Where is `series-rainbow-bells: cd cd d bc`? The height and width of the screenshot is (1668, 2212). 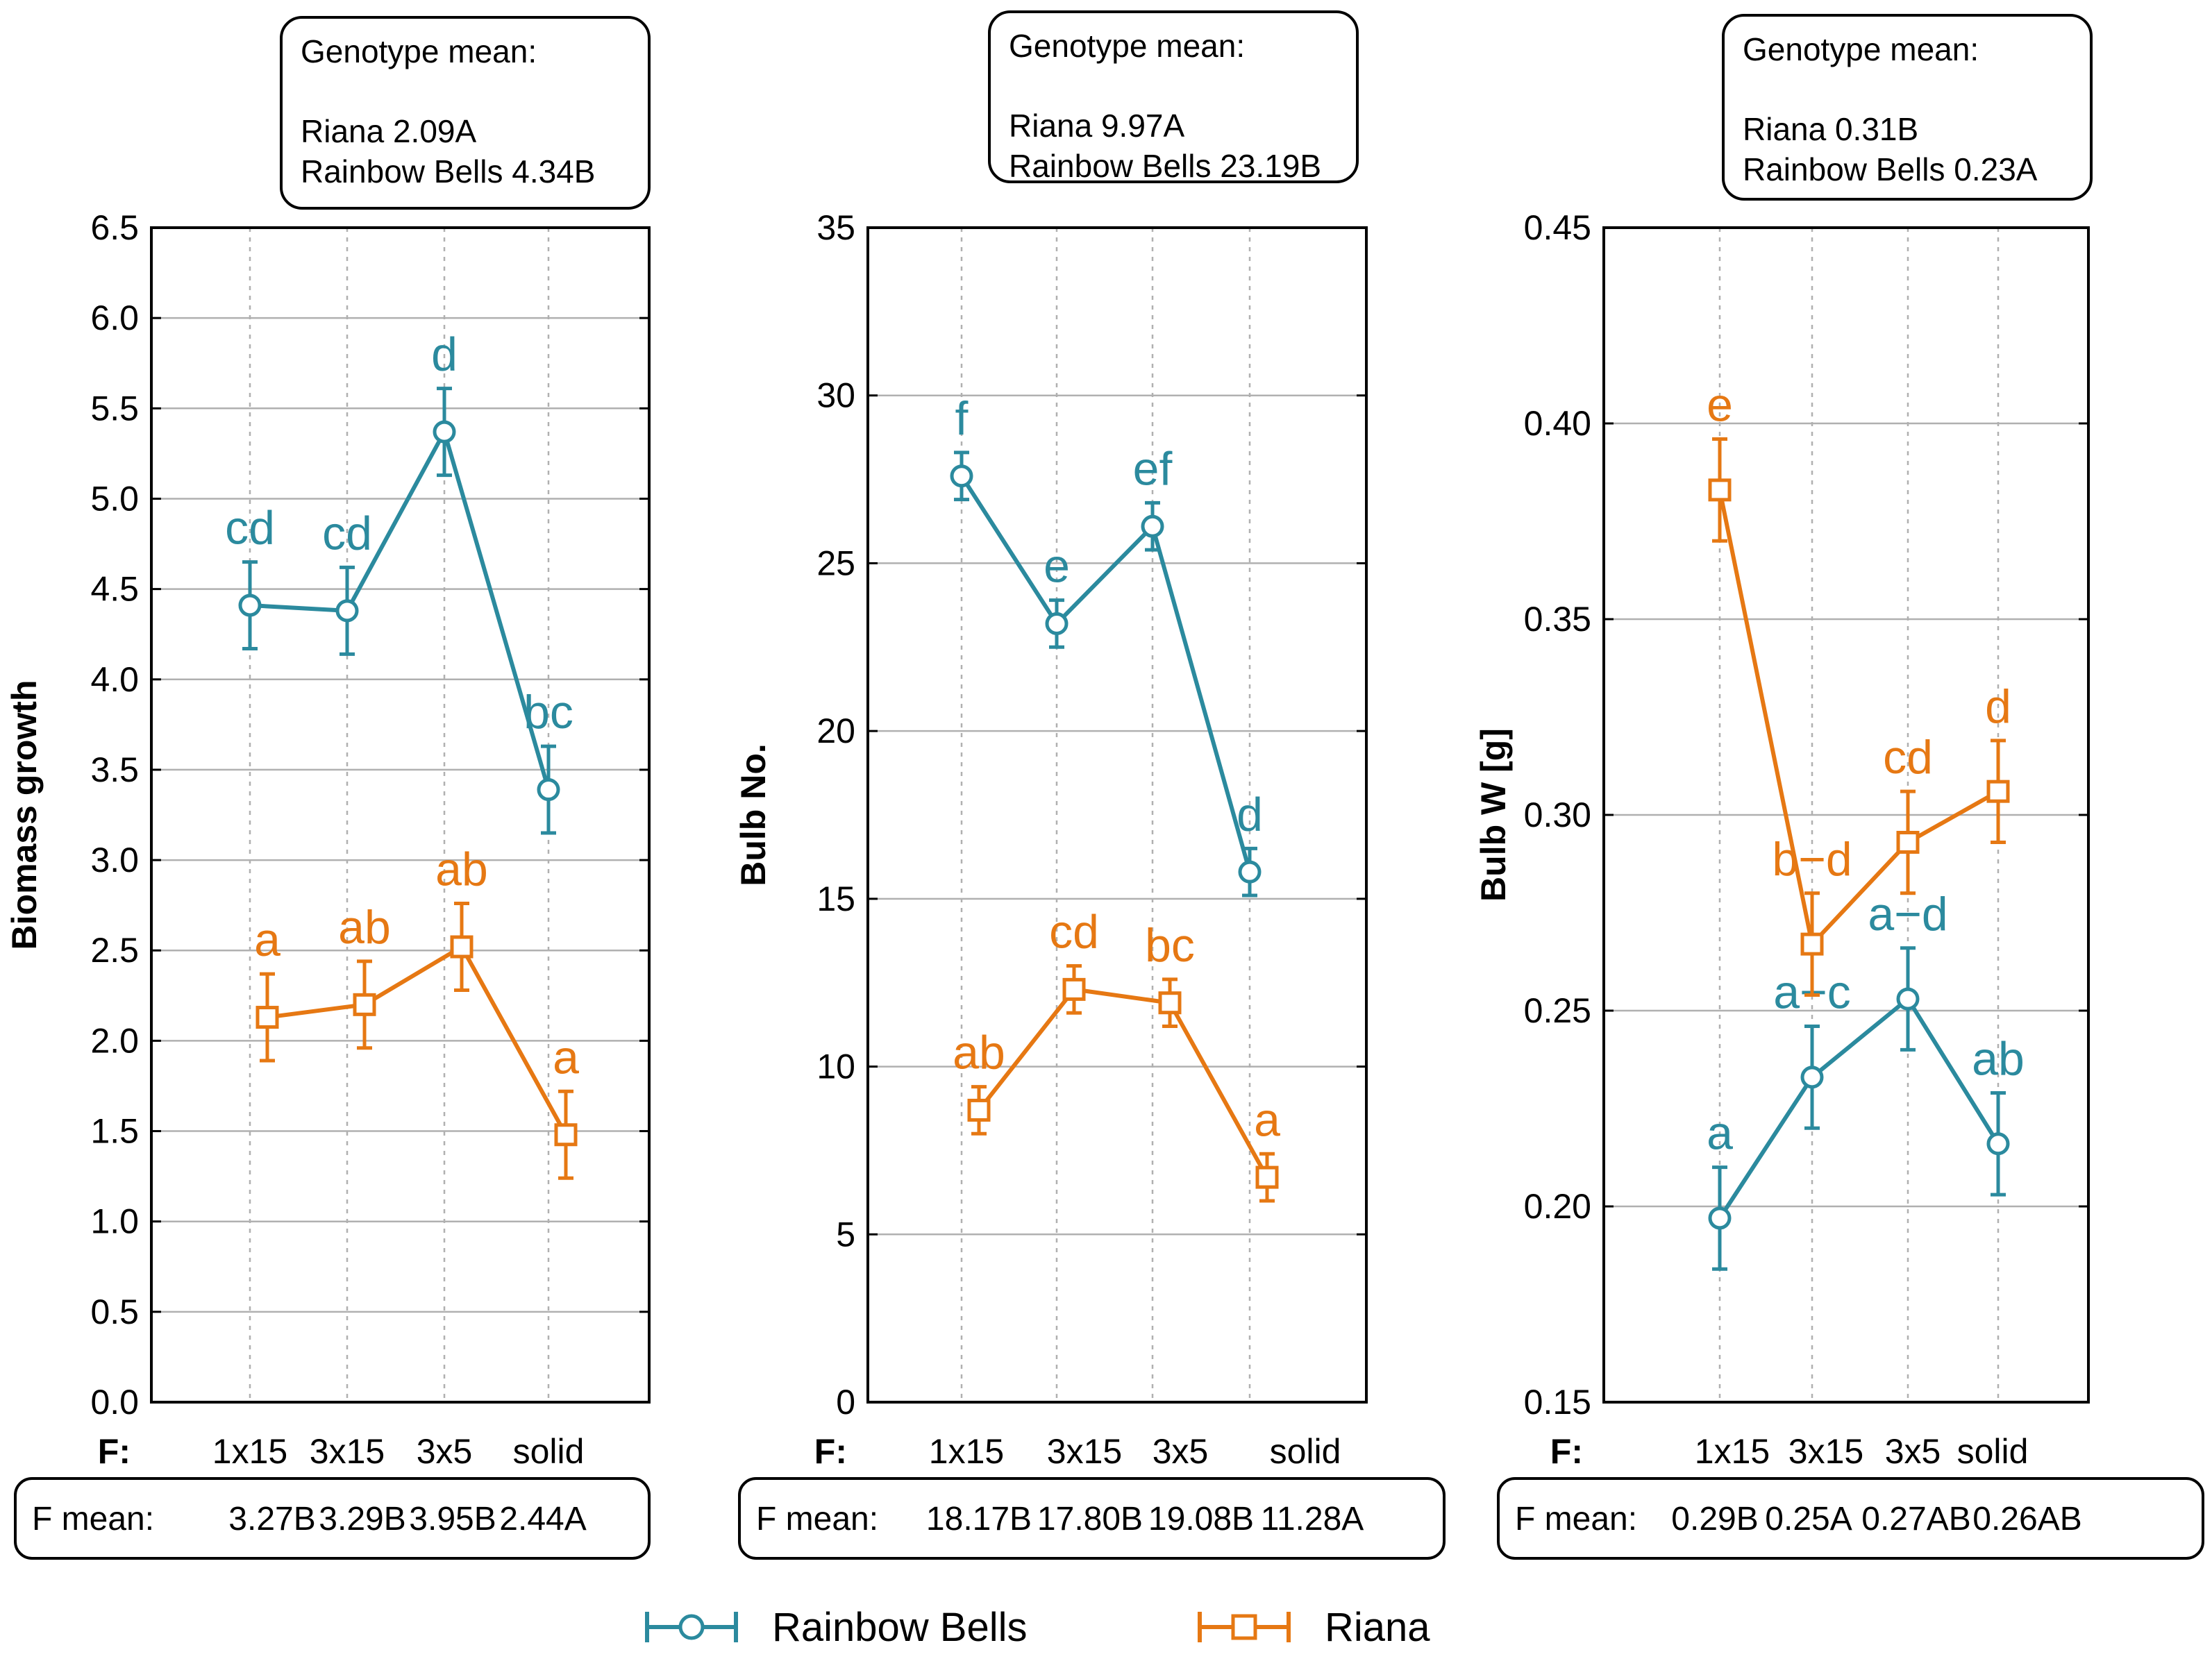 series-rainbow-bells: cd cd d bc is located at coordinates (399, 581).